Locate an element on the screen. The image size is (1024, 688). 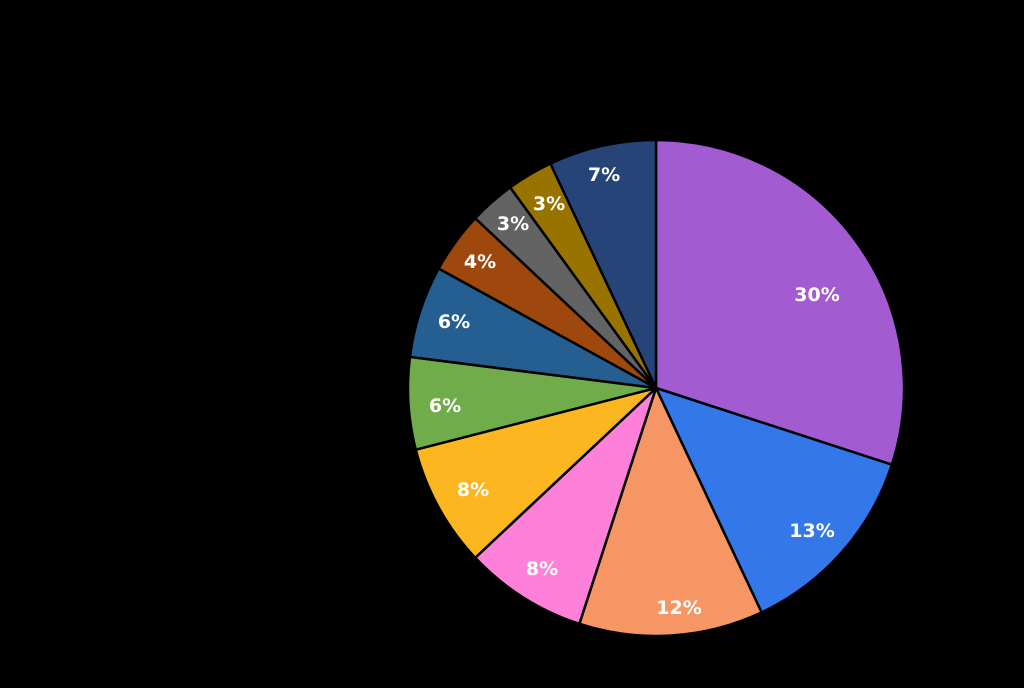
slice-percent-label: 12% is located at coordinates (678, 608).